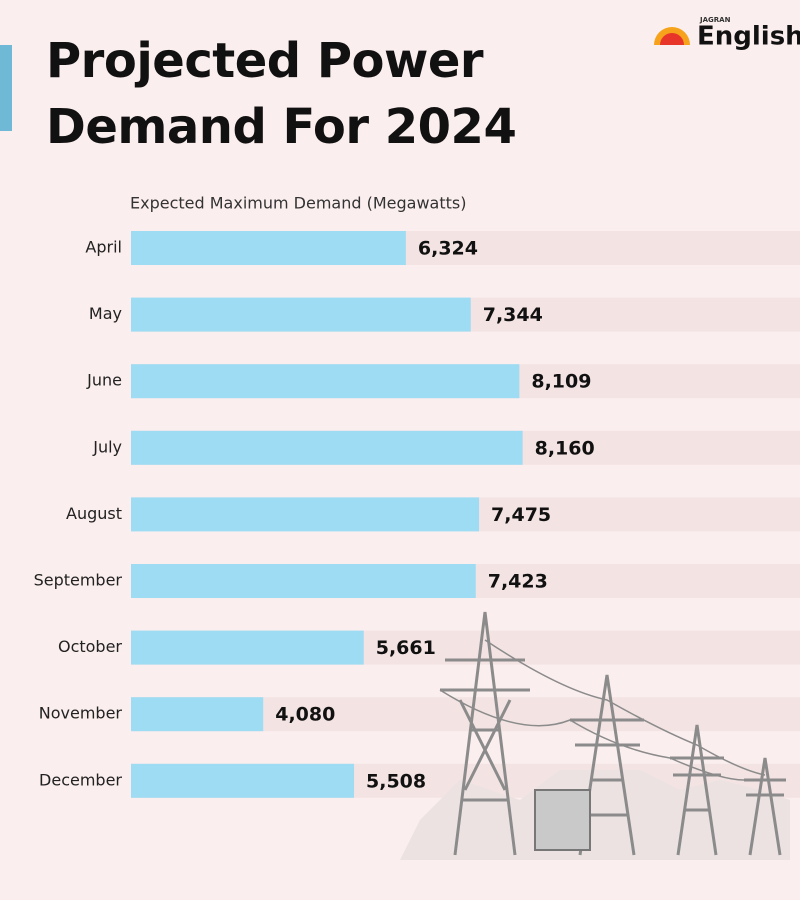 The height and width of the screenshot is (900, 800). I want to click on y-tick-label: June, so click(104, 380).